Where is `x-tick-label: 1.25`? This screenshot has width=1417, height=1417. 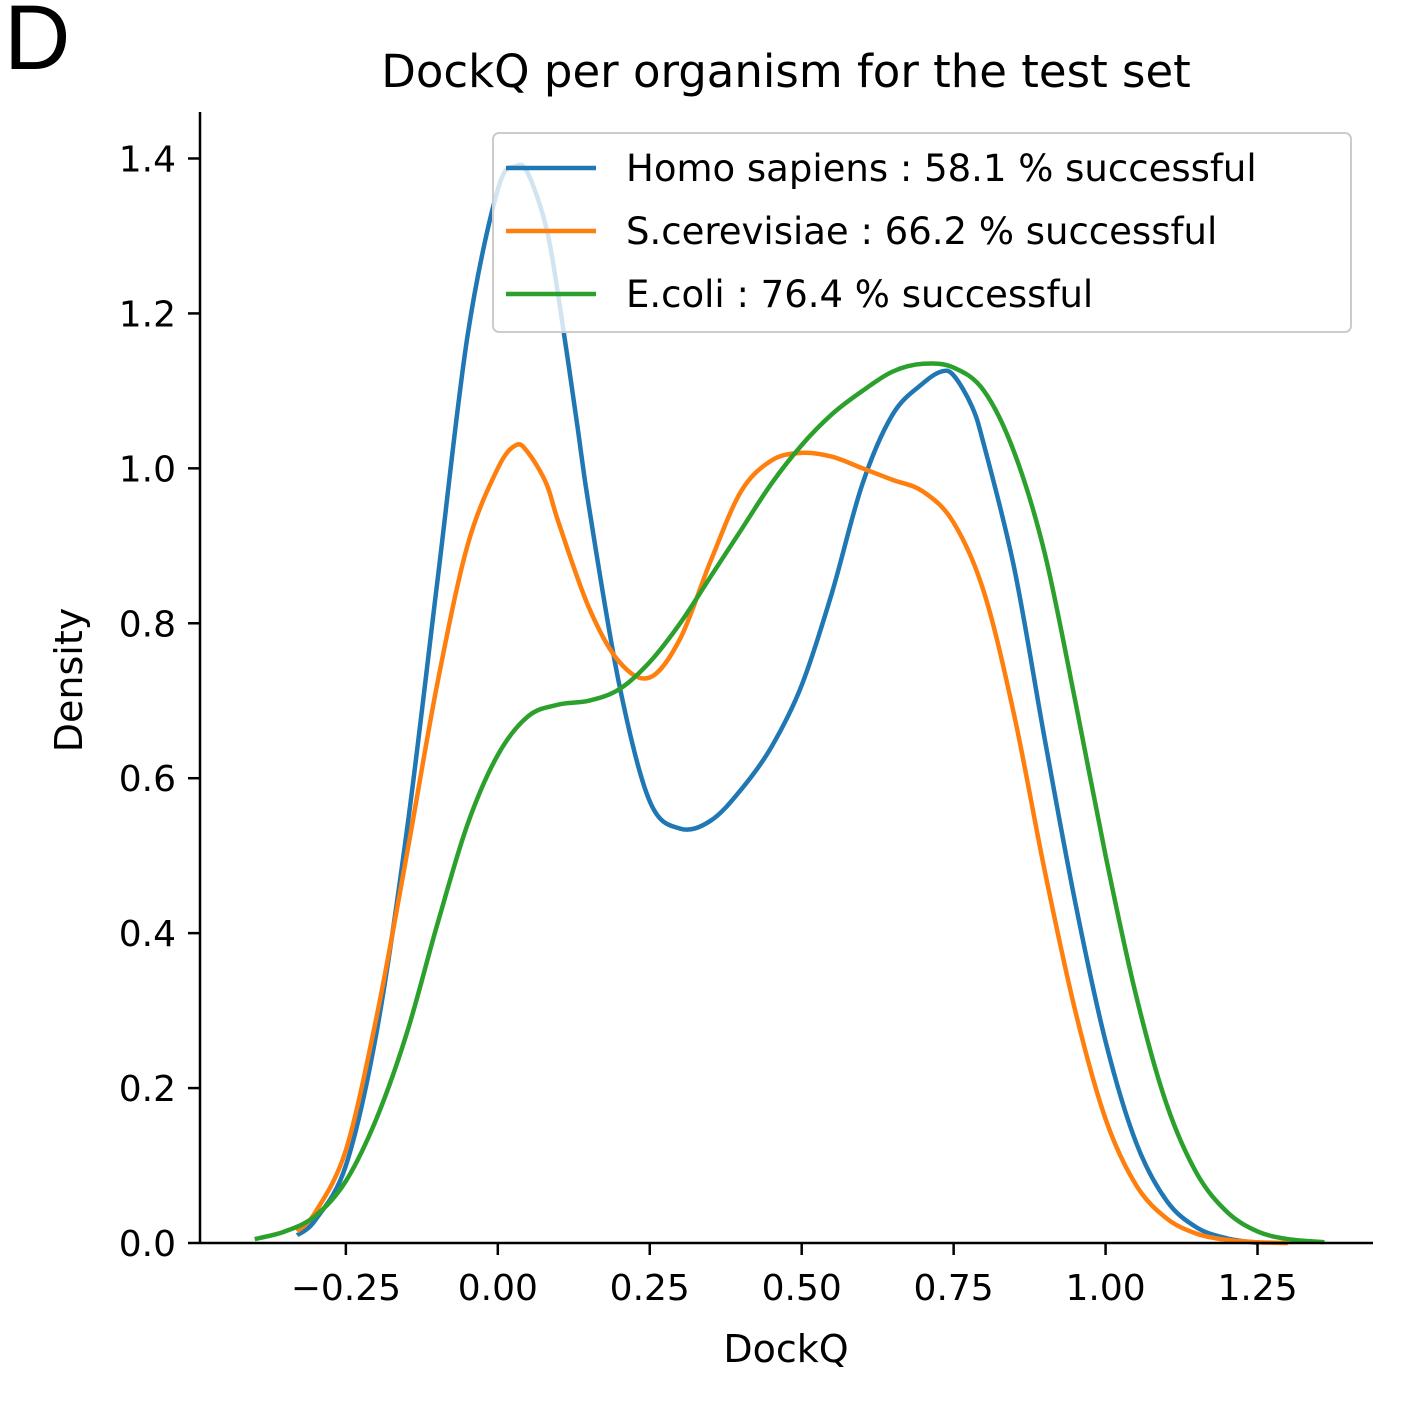 x-tick-label: 1.25 is located at coordinates (1257, 1288).